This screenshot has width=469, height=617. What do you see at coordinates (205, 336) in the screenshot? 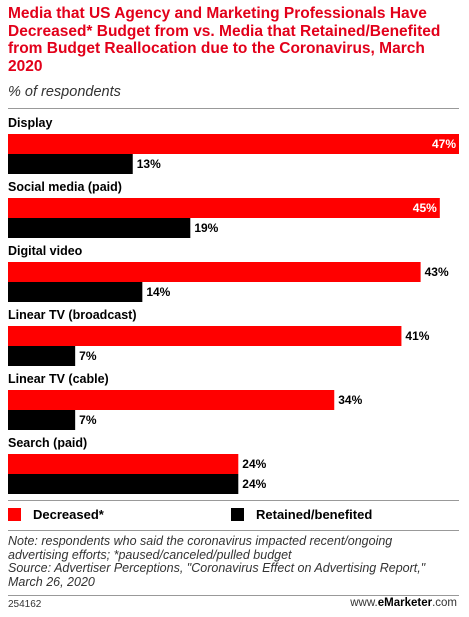
I see `bar-decreased-linear-tv-broadcast` at bounding box center [205, 336].